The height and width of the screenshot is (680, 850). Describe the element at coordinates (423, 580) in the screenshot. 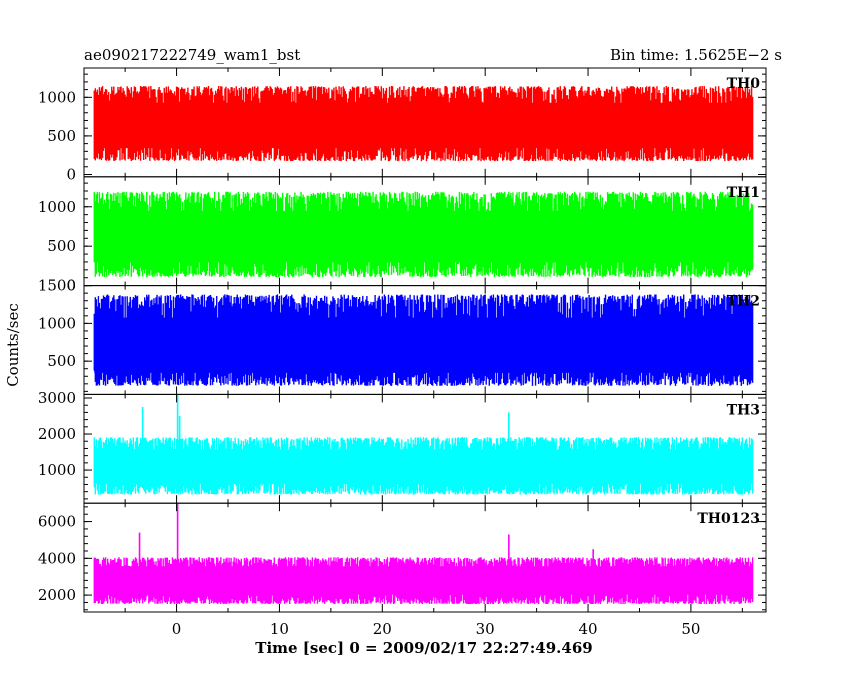

I see `series-th0123-core` at that location.